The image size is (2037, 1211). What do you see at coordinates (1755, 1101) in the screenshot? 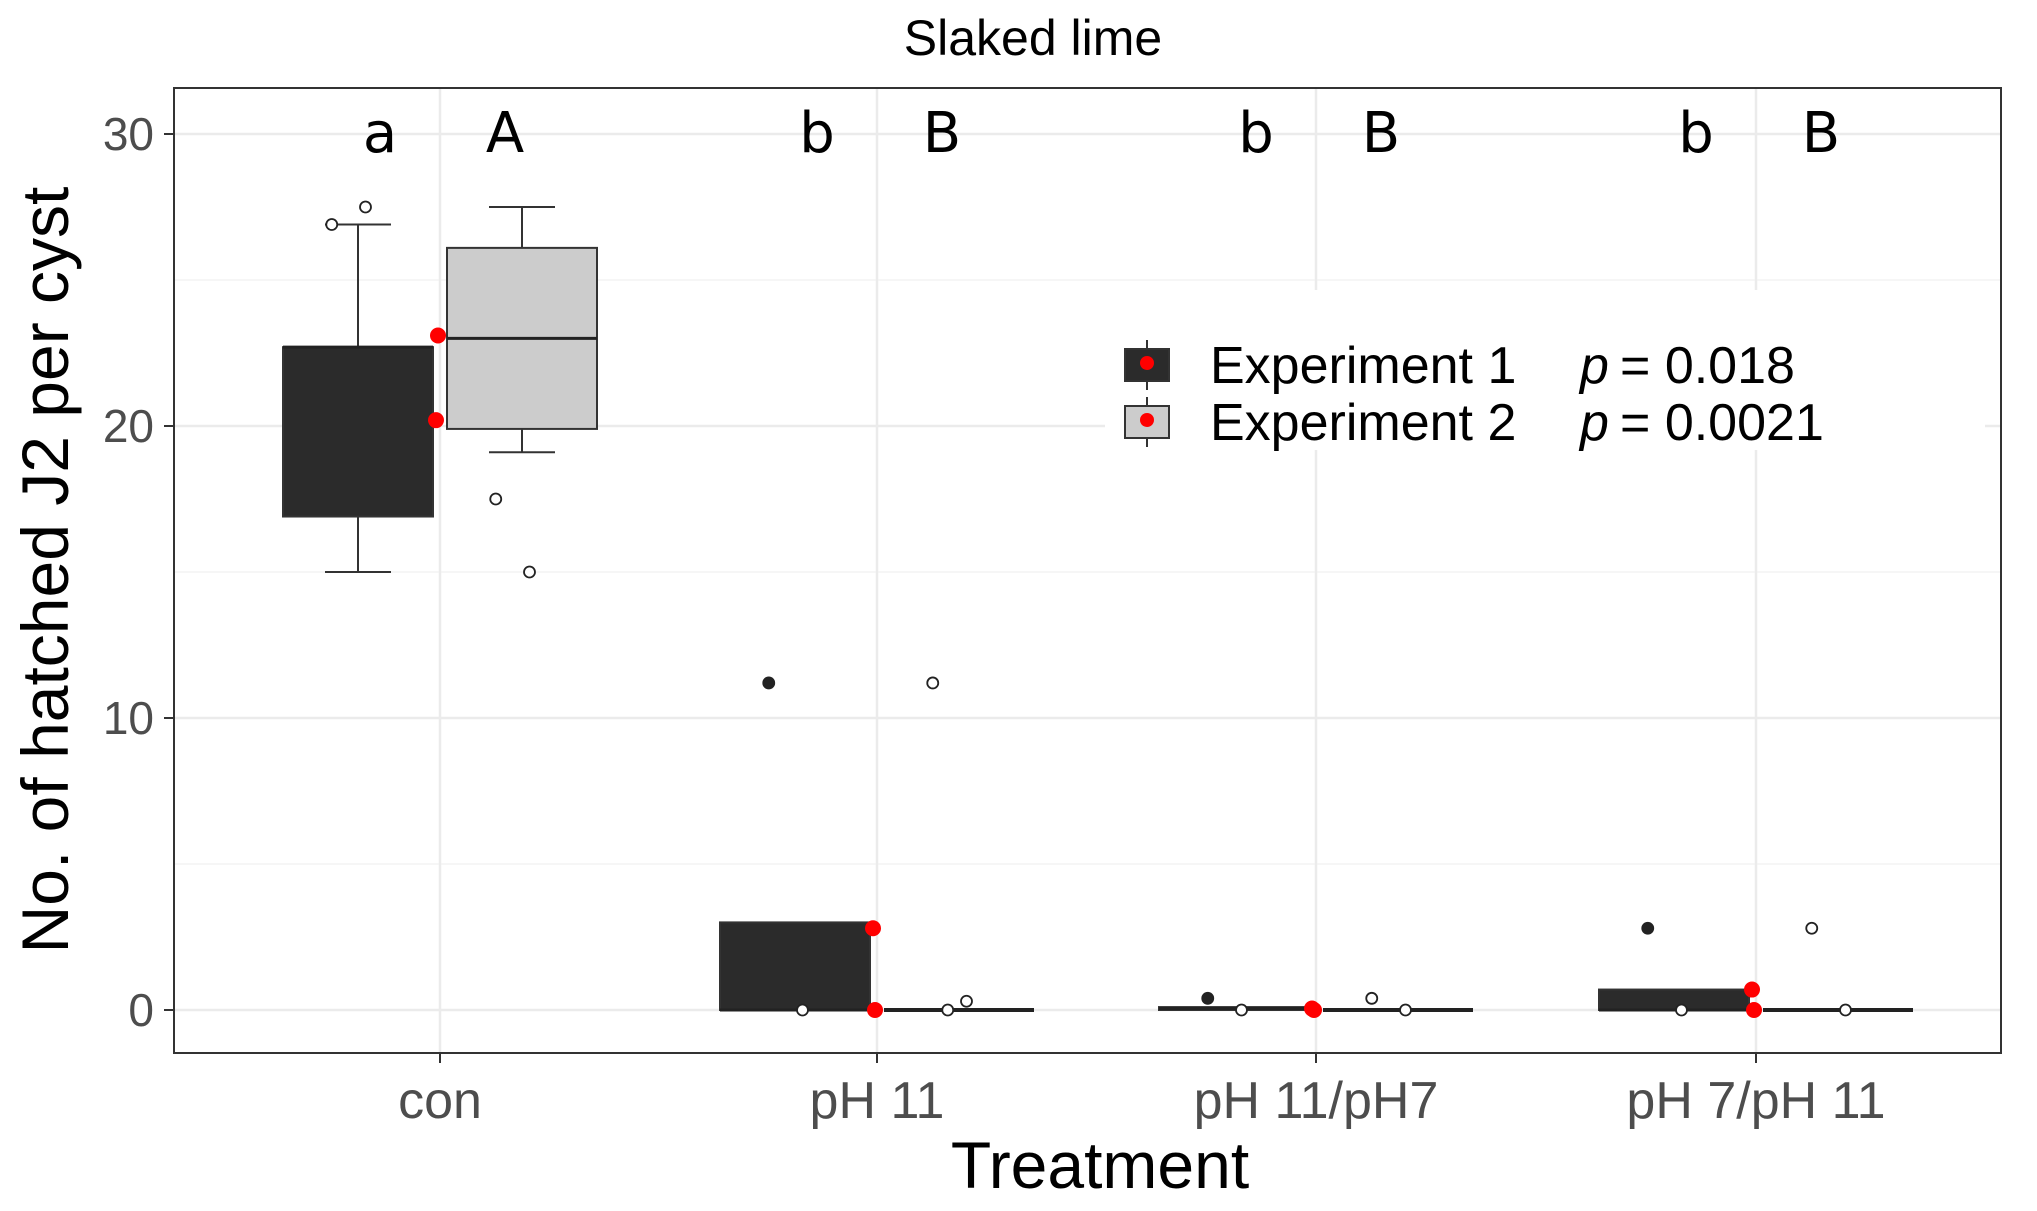
I see `x-tick-label: pH 7/pH 11` at bounding box center [1755, 1101].